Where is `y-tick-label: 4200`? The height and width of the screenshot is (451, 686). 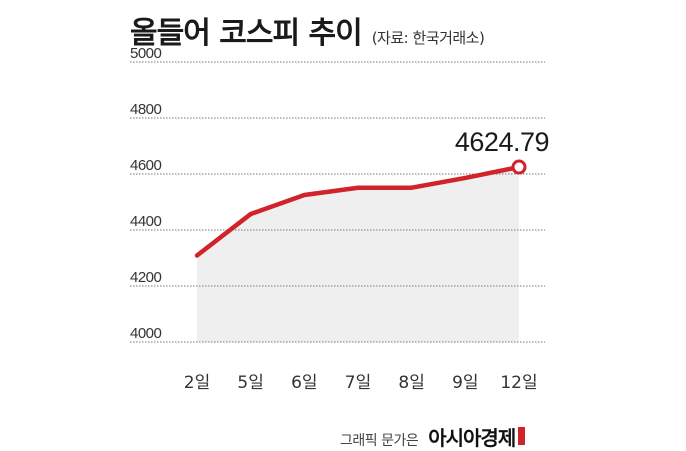 y-tick-label: 4200 is located at coordinates (146, 277).